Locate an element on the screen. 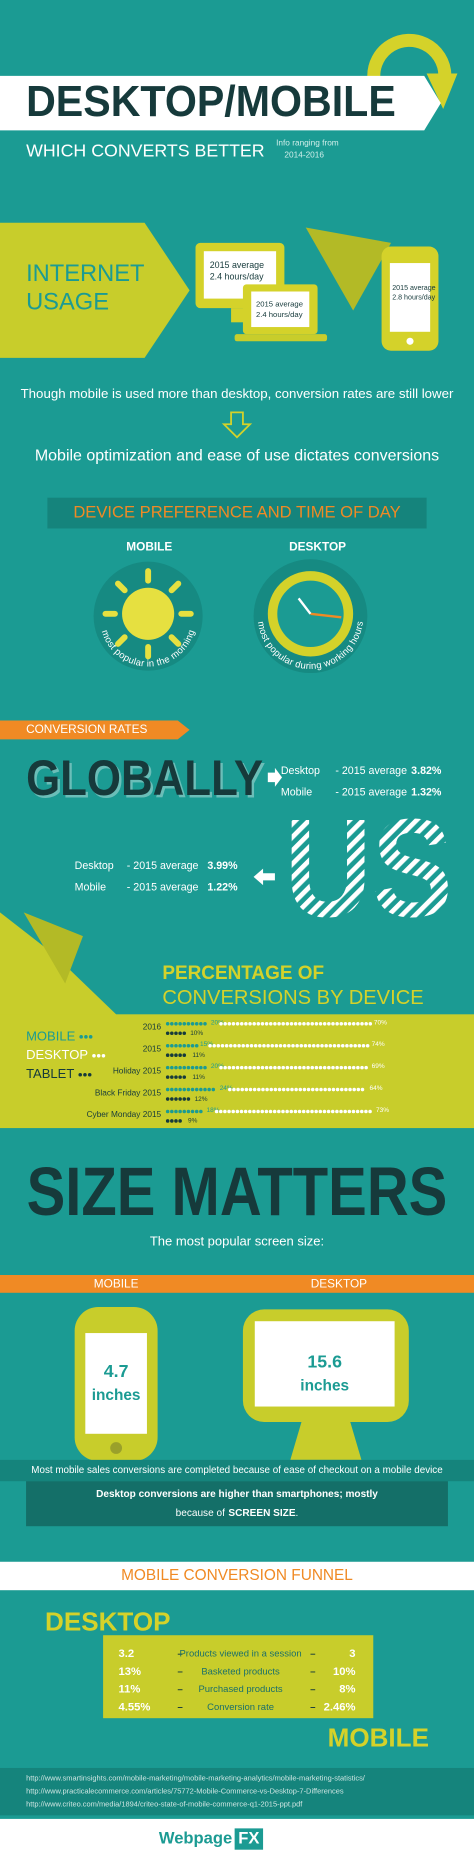  category-label: Cyber Monday 2015 is located at coordinates (124, 1114).